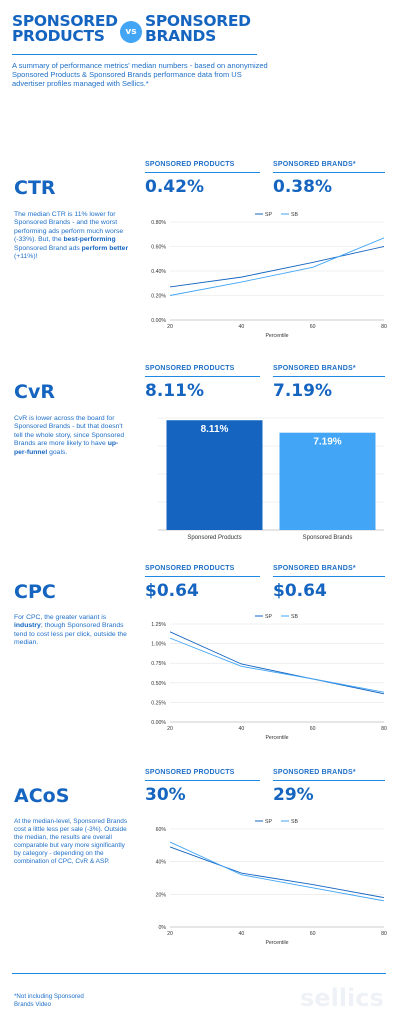 Image resolution: width=401 pixels, height=1024 pixels. What do you see at coordinates (327, 442) in the screenshot?
I see `bar-data-label: 7.19%` at bounding box center [327, 442].